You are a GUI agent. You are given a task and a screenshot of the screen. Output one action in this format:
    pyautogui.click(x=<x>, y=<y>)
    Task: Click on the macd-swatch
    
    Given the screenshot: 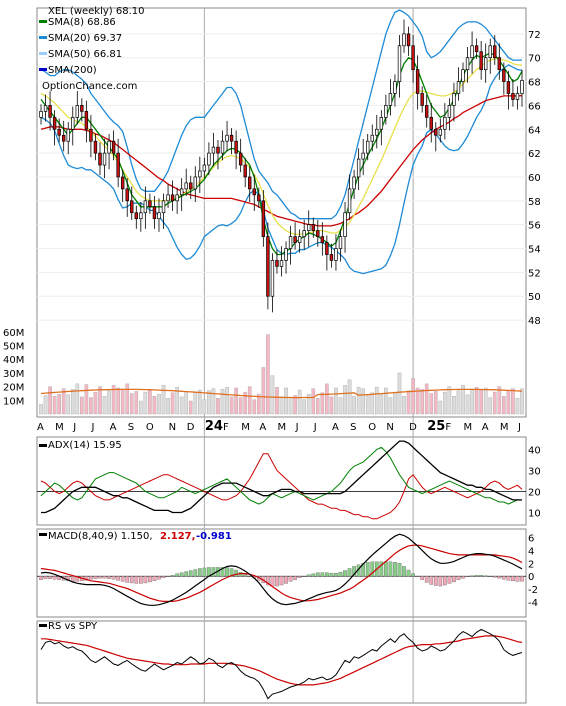 What is the action you would take?
    pyautogui.click(x=43, y=534)
    